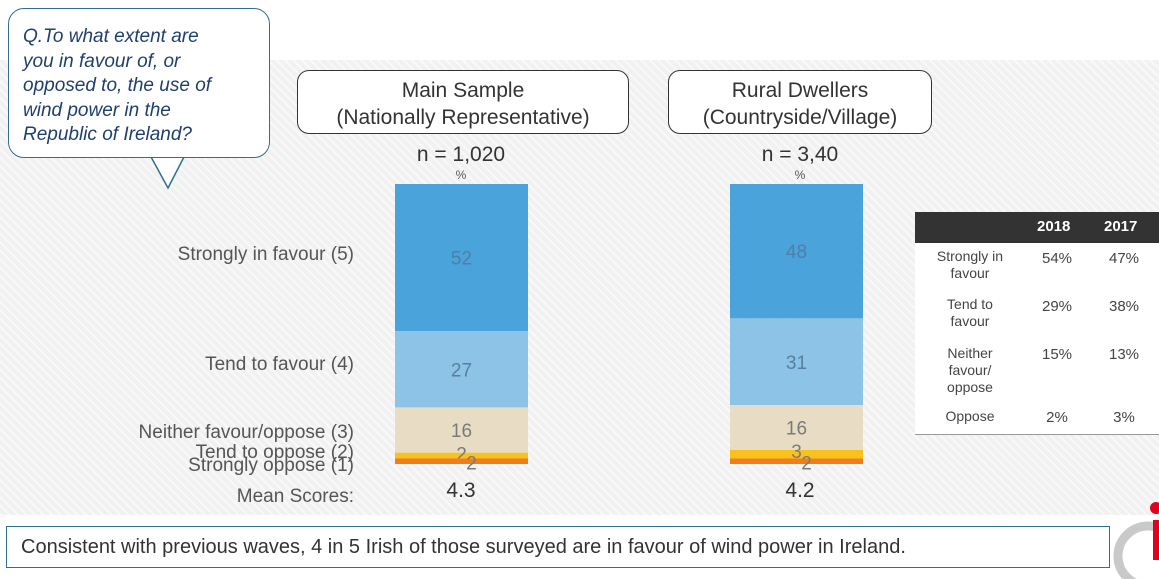 The image size is (1159, 579). I want to click on table-row-label: Tend to favour, so click(970, 312).